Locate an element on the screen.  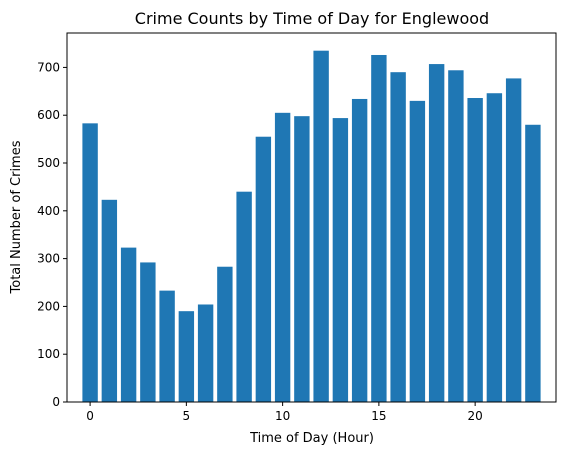
y-tick-label: 200 is located at coordinates (48, 306).